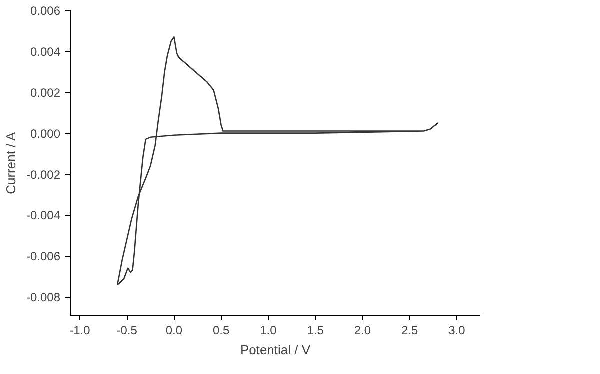 This screenshot has height=374, width=600. Describe the element at coordinates (43, 175) in the screenshot. I see `y-tick-label: -0.002` at that location.